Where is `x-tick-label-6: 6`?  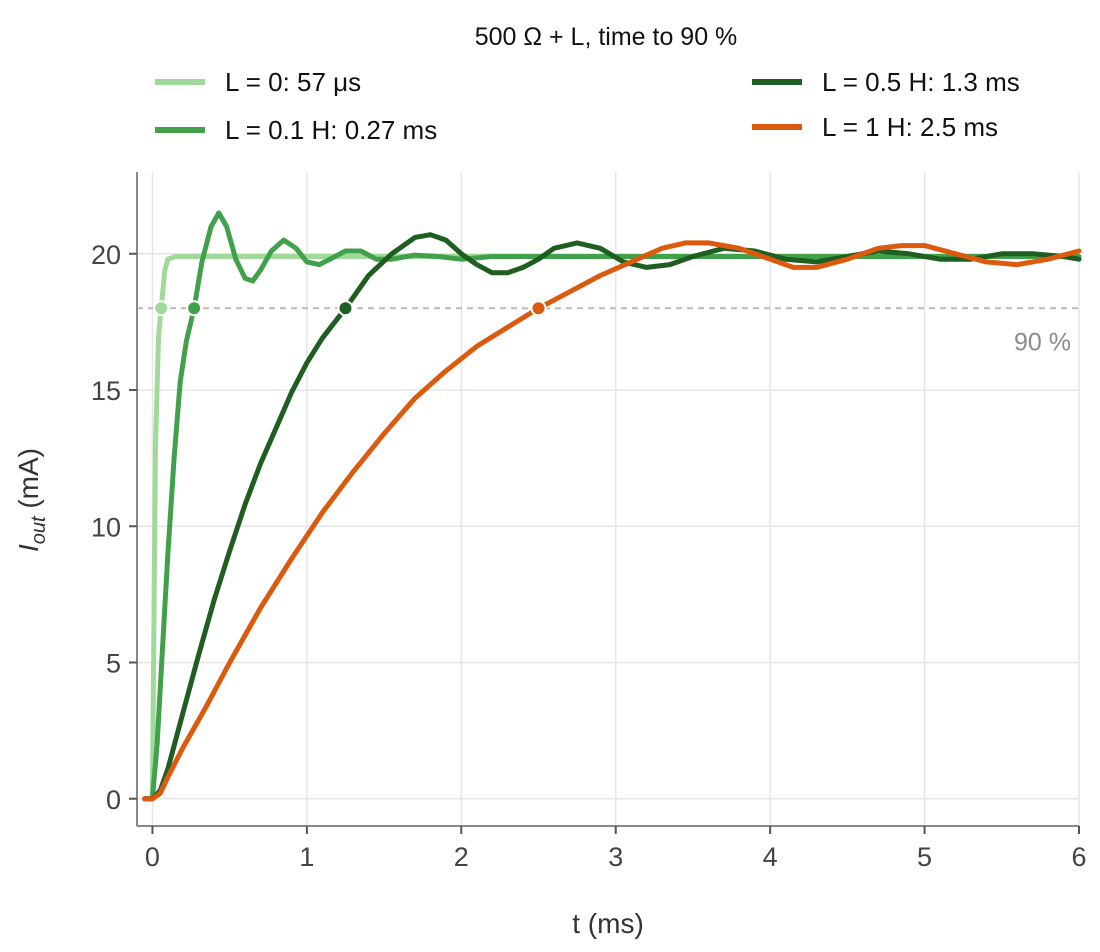 x-tick-label-6: 6 is located at coordinates (1078, 857).